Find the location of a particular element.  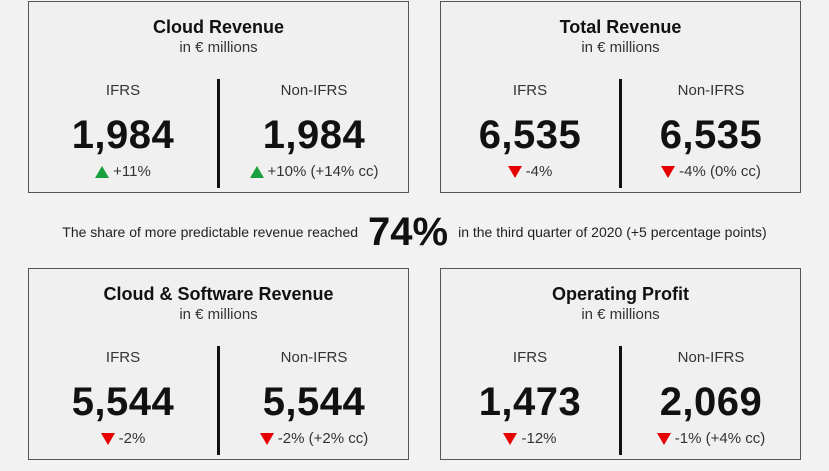

columns: IFRS 1,984 +11% Non-IFRS 1,984 +10% (+14% cc) is located at coordinates (218, 133).